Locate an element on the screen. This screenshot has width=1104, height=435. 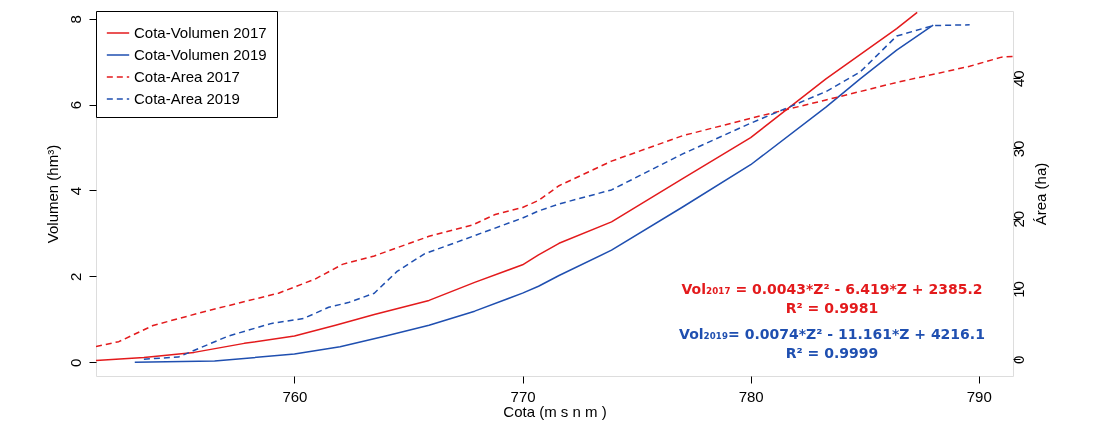
x-tick-label: 770 is located at coordinates (523, 396).